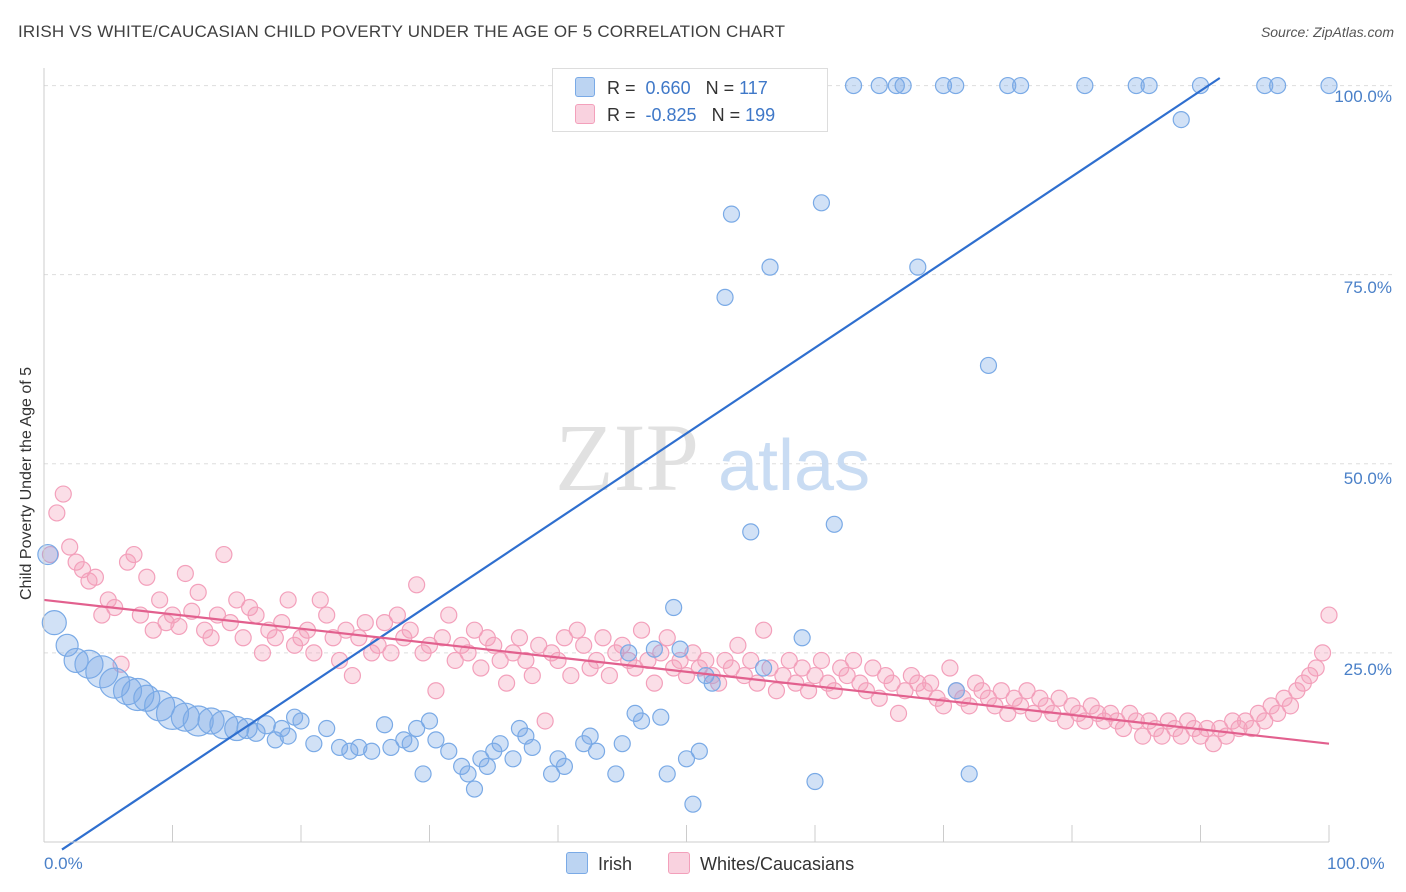  What do you see at coordinates (599, 863) in the screenshot?
I see `bottom-legend-irish: Irish` at bounding box center [599, 863].